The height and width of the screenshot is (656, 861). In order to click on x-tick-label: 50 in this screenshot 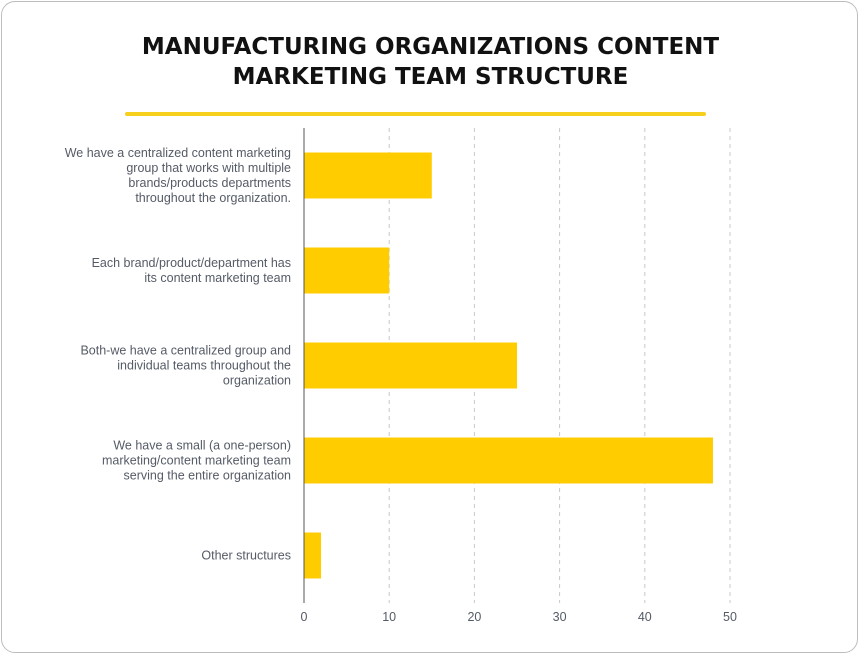, I will do `click(730, 617)`.